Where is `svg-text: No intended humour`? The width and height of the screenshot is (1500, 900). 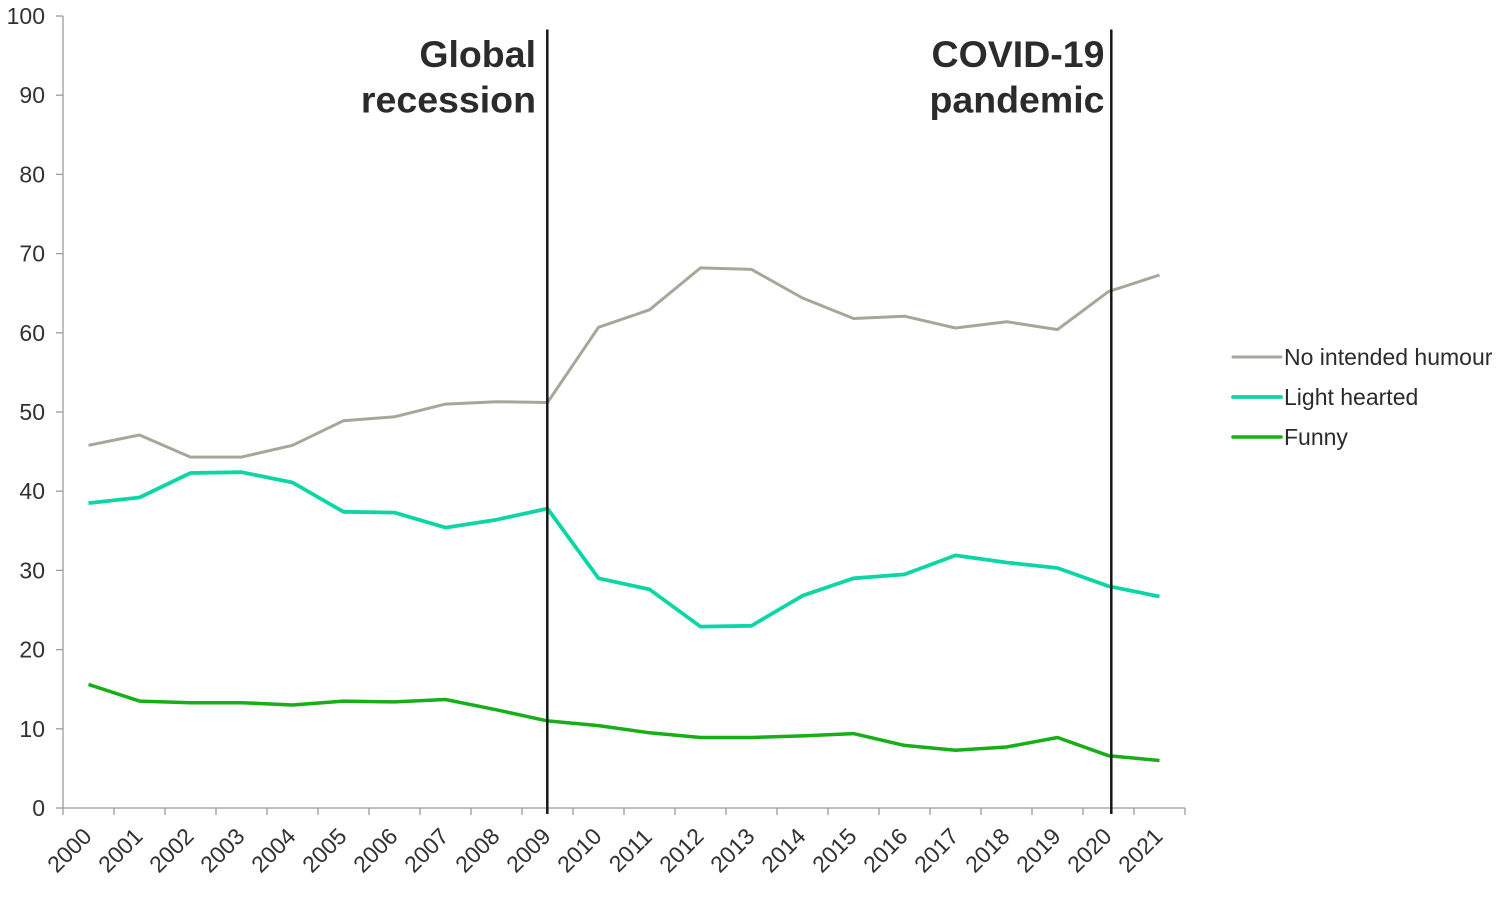 svg-text: No intended humour is located at coordinates (1388, 357).